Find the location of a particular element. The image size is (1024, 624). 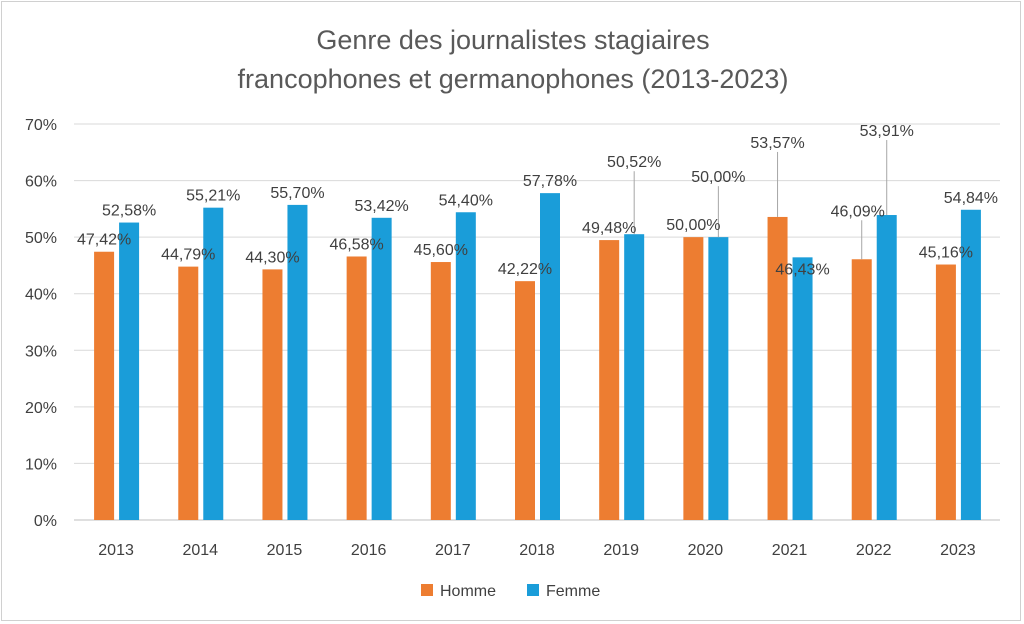

data-label-homme: 45,60% is located at coordinates (441, 250).